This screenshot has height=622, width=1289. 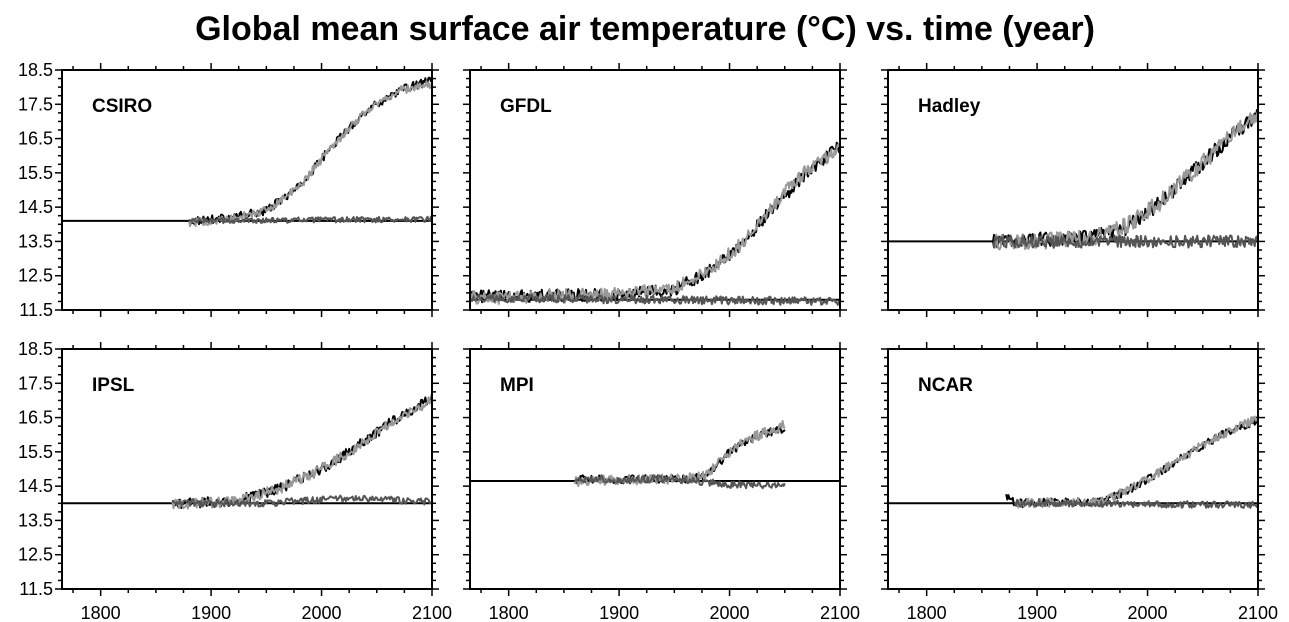 What do you see at coordinates (517, 385) in the screenshot?
I see `panel-label: MPI` at bounding box center [517, 385].